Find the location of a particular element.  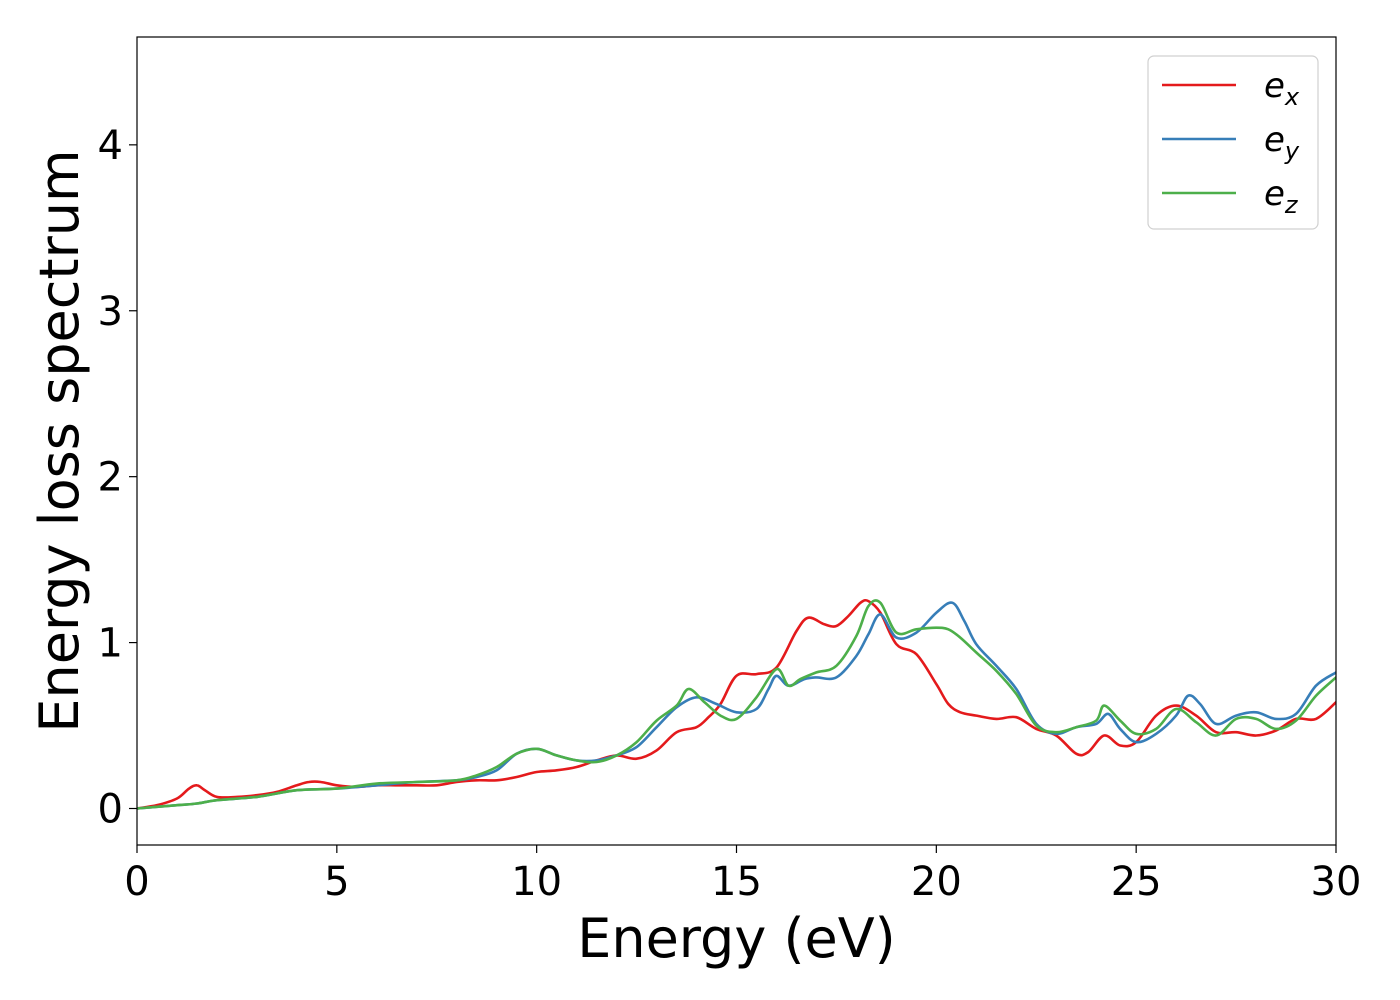

x-axis-title: Energy (eV) is located at coordinates (736, 938).